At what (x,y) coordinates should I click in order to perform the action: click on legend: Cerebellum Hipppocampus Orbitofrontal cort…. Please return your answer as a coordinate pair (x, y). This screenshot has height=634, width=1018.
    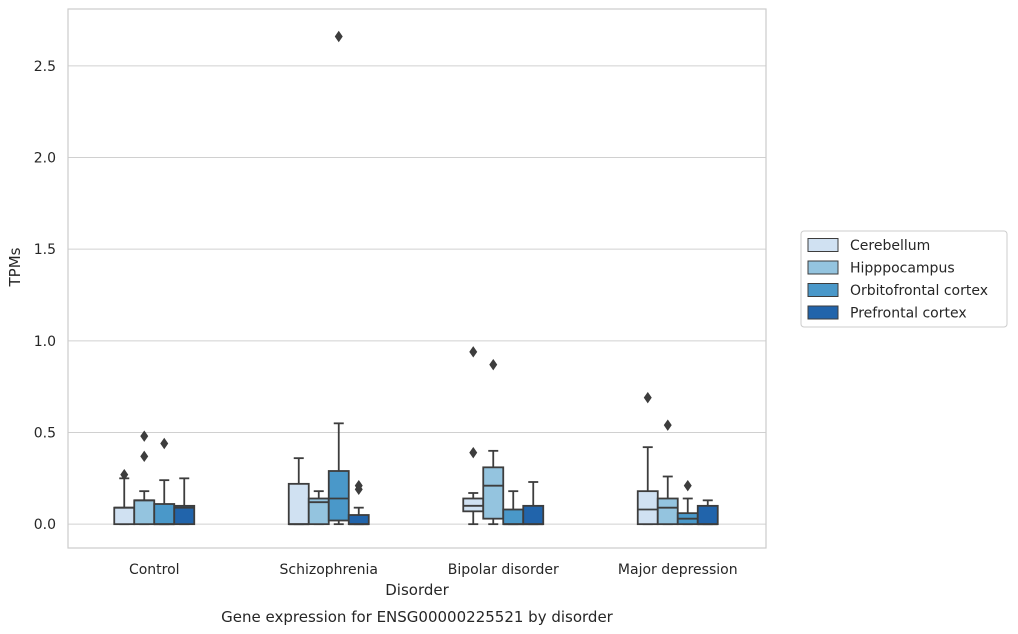
    Looking at the image, I should click on (904, 279).